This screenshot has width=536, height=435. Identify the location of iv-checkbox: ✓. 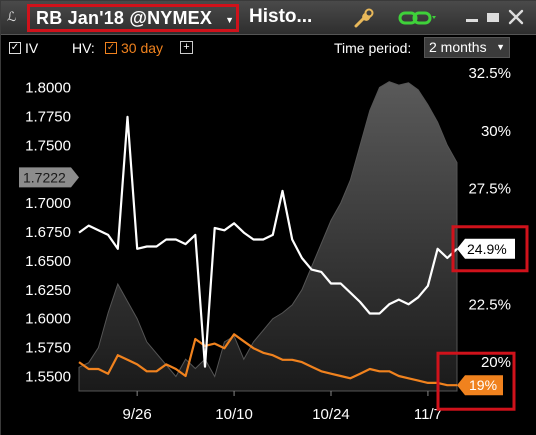
(15, 48).